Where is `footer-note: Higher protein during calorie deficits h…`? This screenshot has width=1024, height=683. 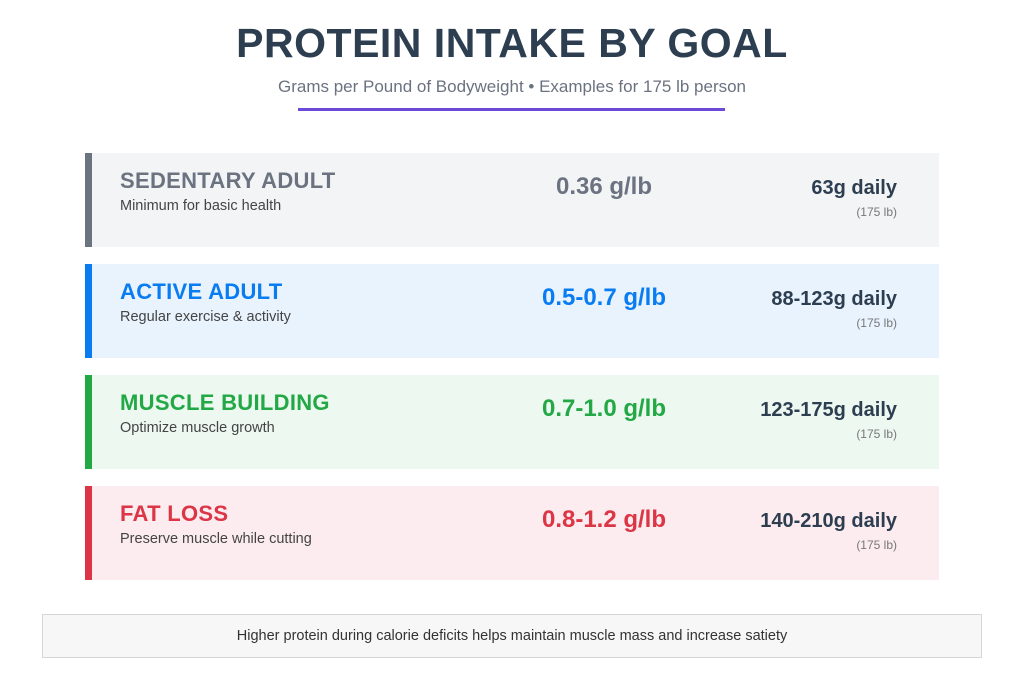
footer-note: Higher protein during calorie deficits h… is located at coordinates (512, 636).